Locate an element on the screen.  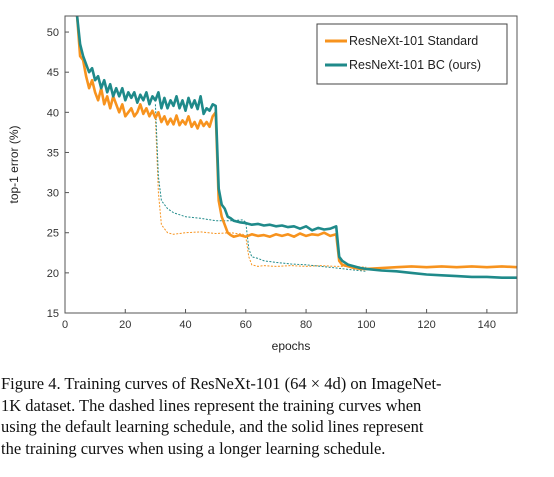
legend-box is located at coordinates (412, 54).